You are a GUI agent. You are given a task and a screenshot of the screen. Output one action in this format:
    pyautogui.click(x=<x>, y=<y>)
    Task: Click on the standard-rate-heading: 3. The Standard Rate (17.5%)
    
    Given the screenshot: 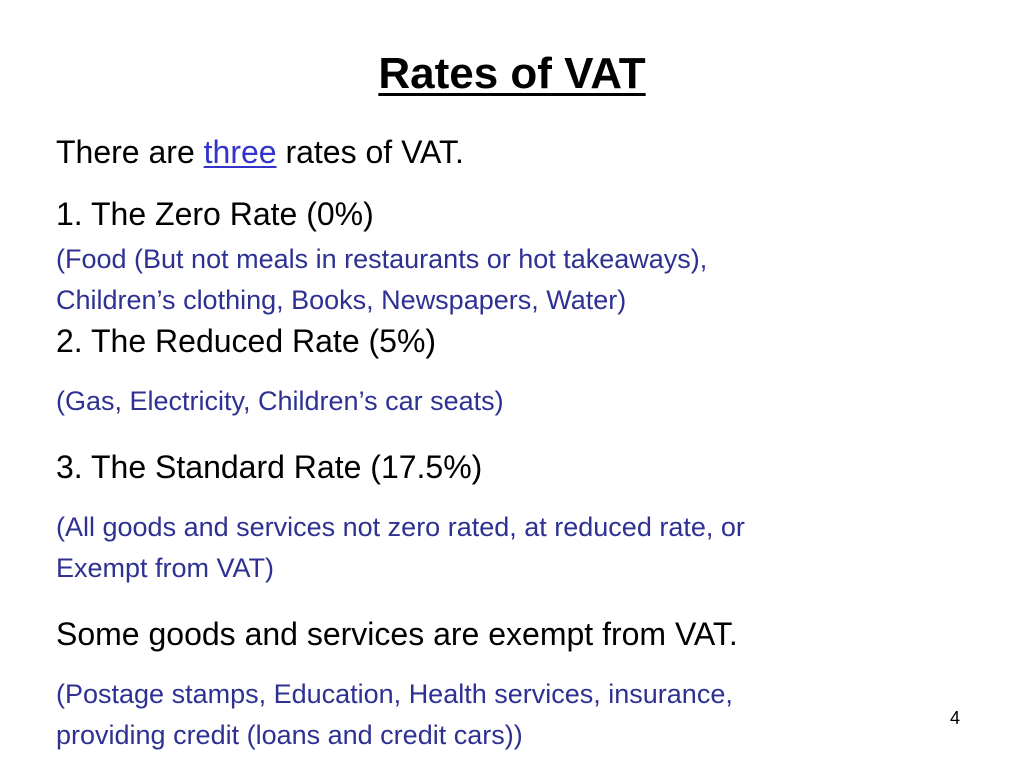 What is the action you would take?
    pyautogui.click(x=269, y=467)
    